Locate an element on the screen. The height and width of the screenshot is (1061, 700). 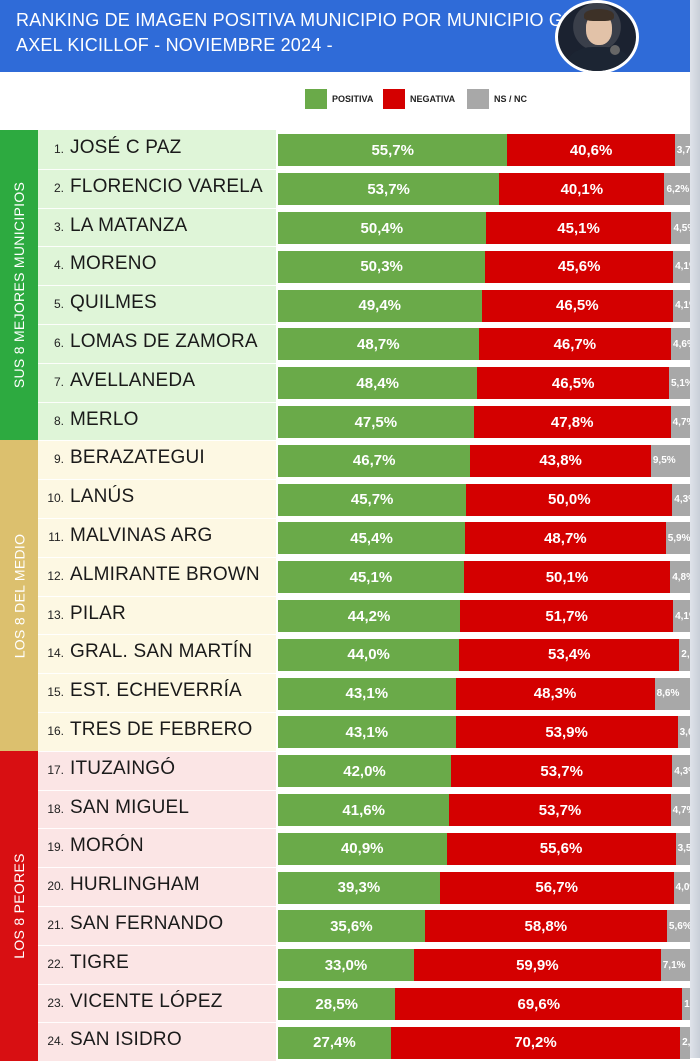
bar-negativa: 59,9% is located at coordinates (537, 965).